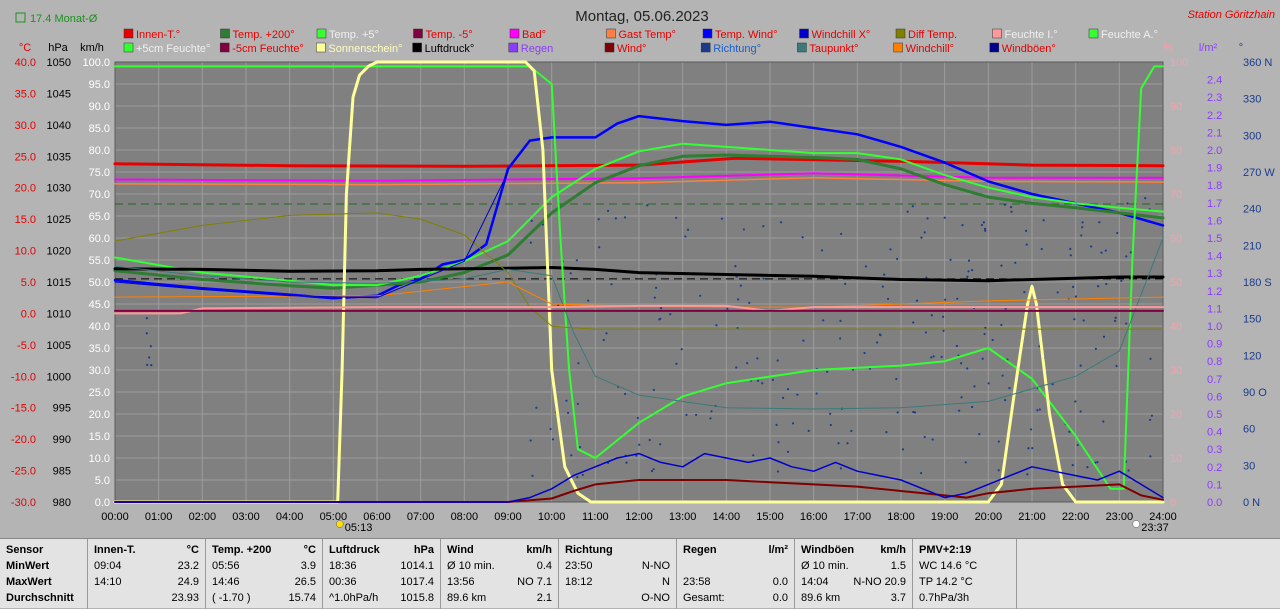 The image size is (1280, 609). What do you see at coordinates (99, 437) in the screenshot?
I see `kmh-tick-label: 15.0` at bounding box center [99, 437].